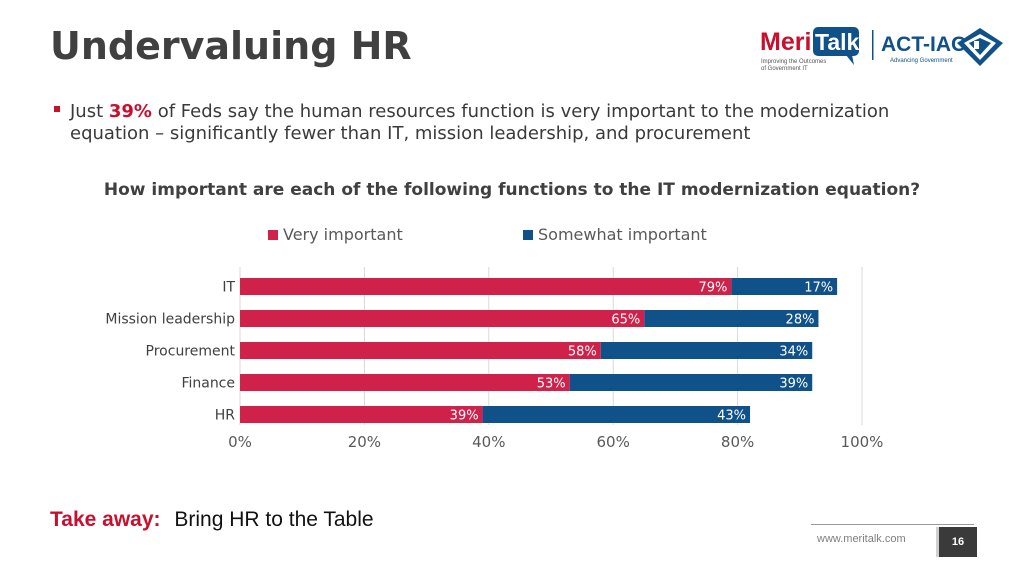  I want to click on data-label: 43%, so click(731, 416).